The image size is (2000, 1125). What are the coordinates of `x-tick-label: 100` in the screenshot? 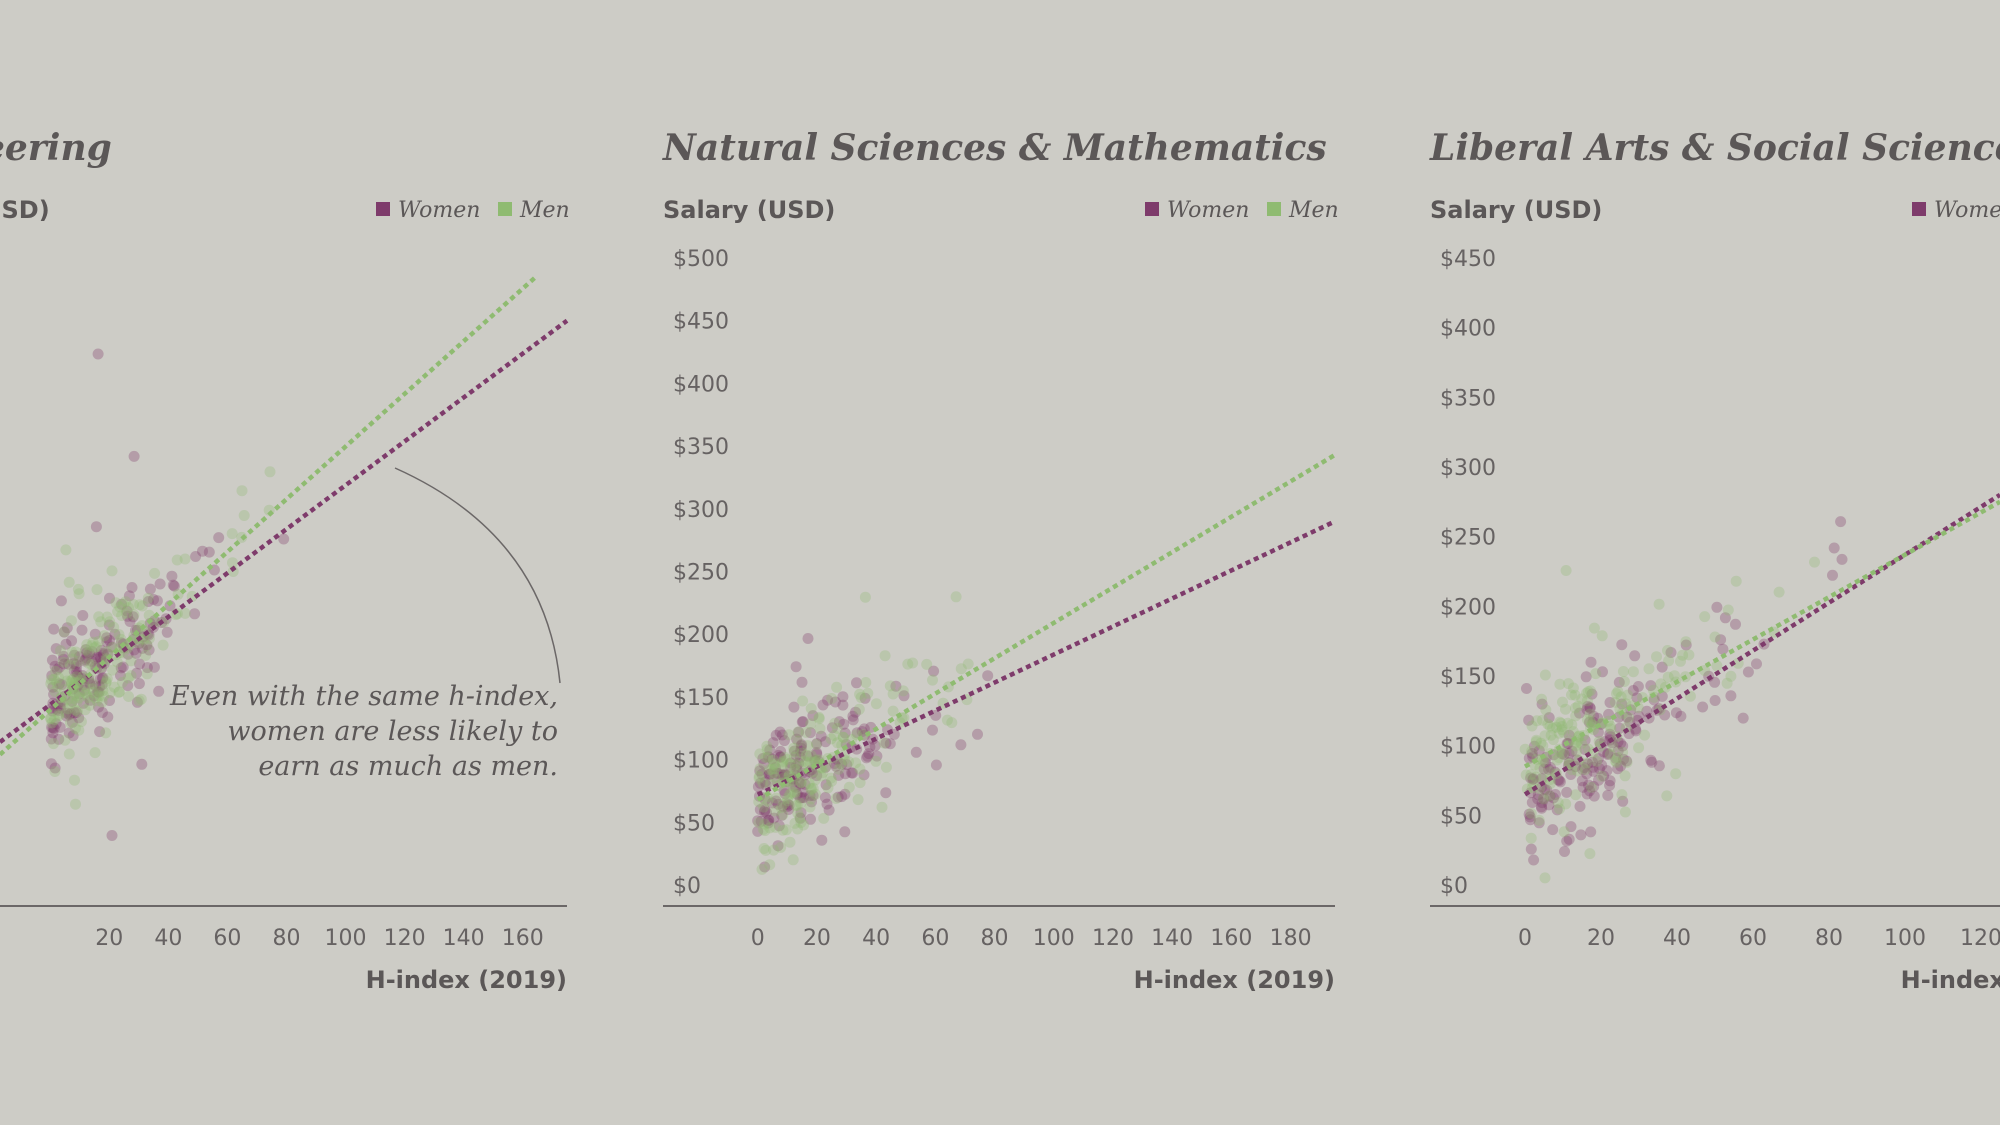 It's located at (346, 938).